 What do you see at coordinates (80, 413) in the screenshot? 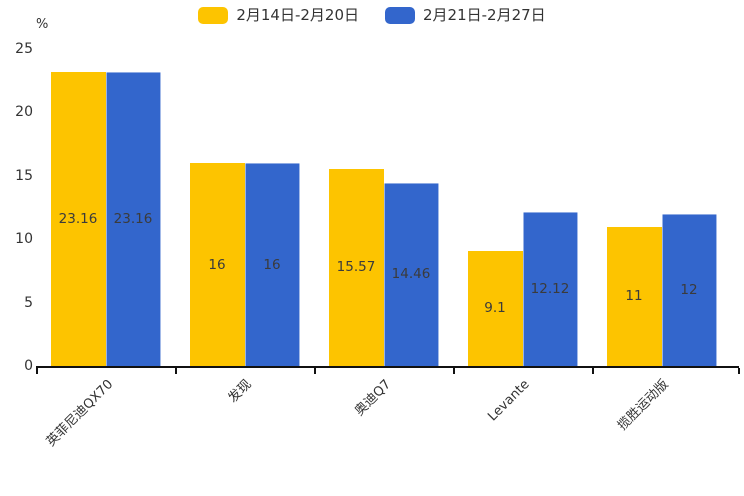
I see `x-category-label: 英菲尼迪QX70` at bounding box center [80, 413].